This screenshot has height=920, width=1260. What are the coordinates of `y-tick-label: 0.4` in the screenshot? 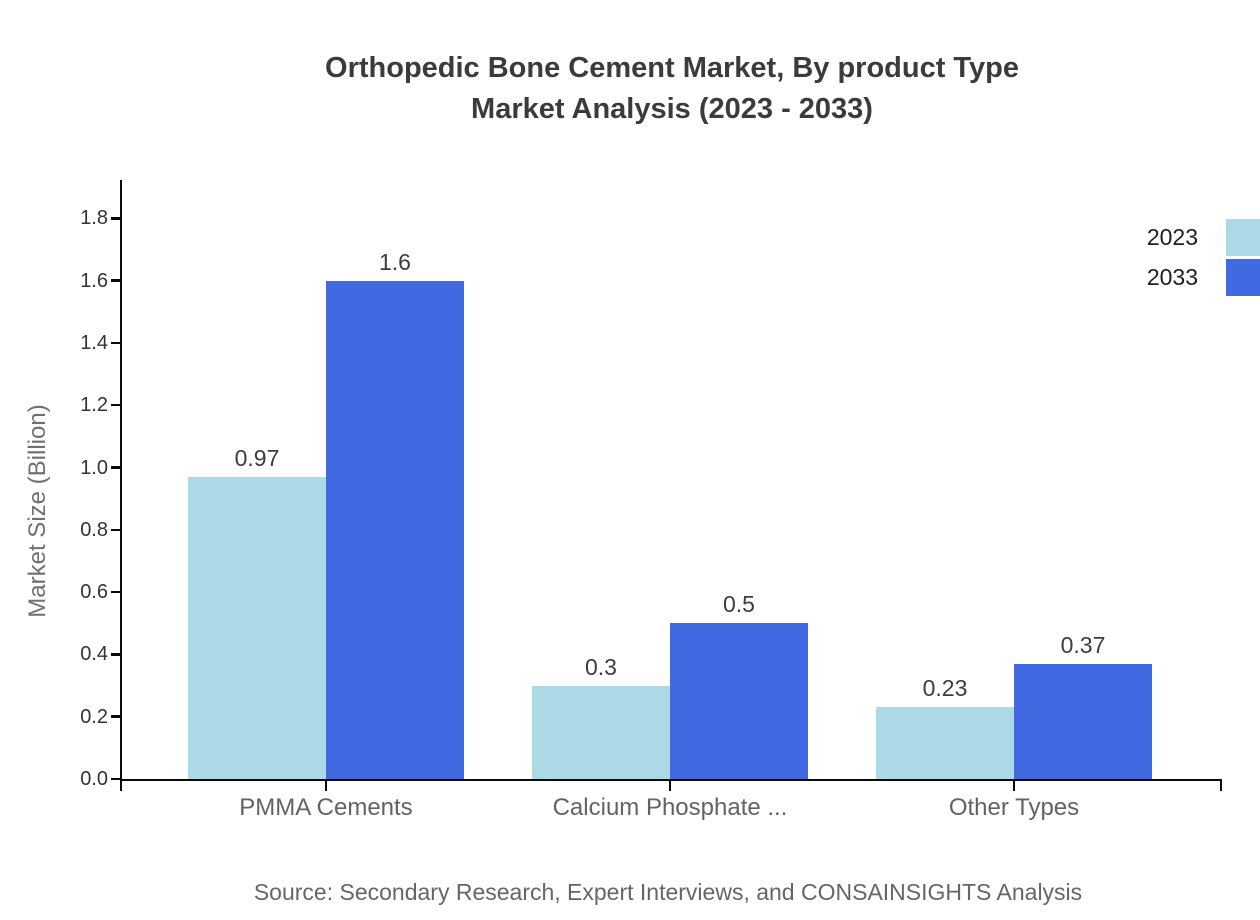 It's located at (94, 654).